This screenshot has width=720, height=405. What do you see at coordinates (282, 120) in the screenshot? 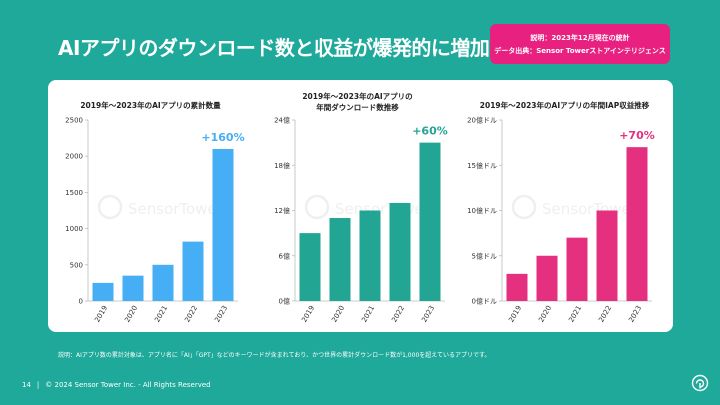
I see `y-tick-label: 24億` at bounding box center [282, 120].